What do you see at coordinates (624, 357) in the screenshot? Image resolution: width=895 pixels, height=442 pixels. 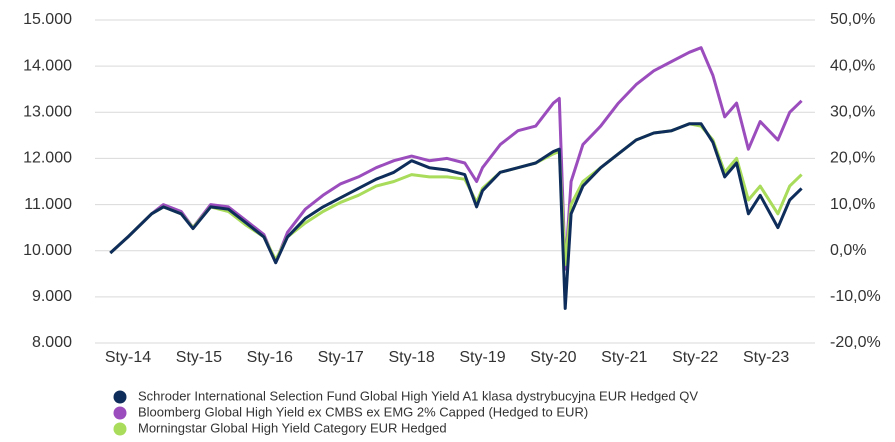 I see `x-tick-label: Sty-21` at bounding box center [624, 357].